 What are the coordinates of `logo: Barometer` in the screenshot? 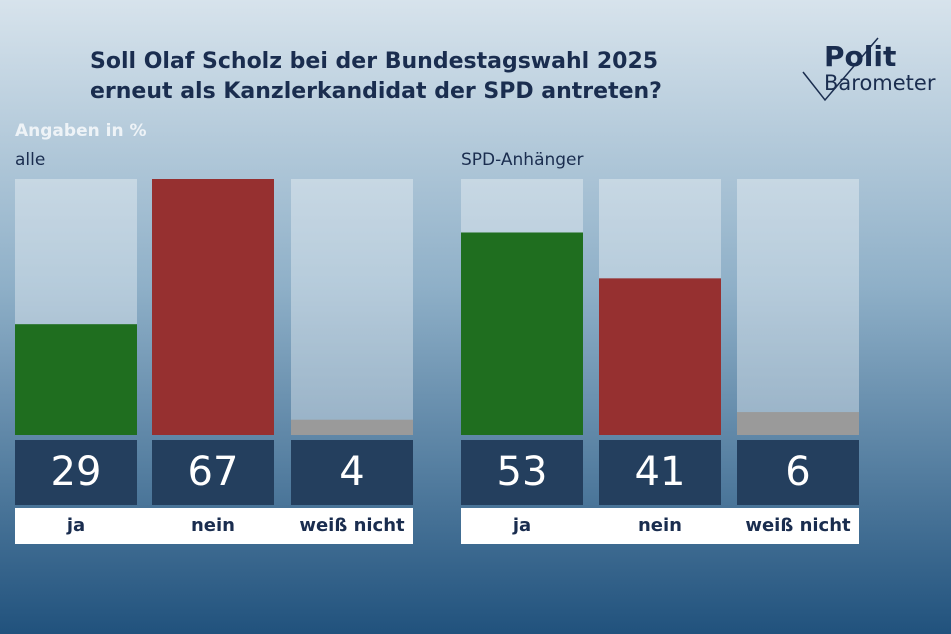 It's located at (880, 83).